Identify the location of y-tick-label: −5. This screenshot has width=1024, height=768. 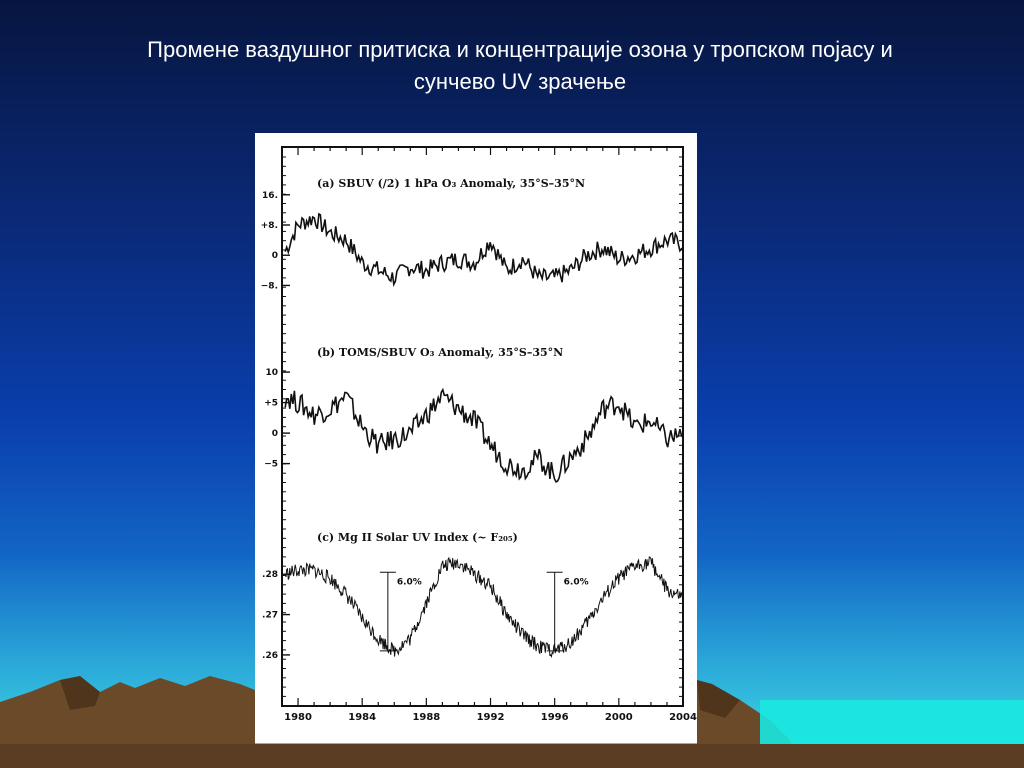
(271, 465).